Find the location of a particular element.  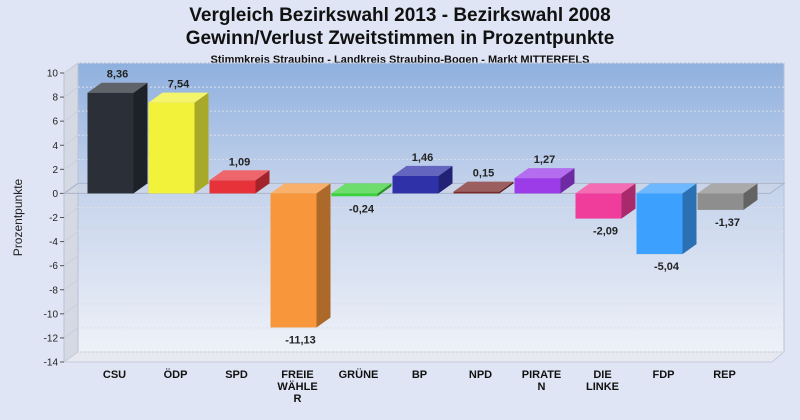

y-tick-label: 2 is located at coordinates (55, 170).